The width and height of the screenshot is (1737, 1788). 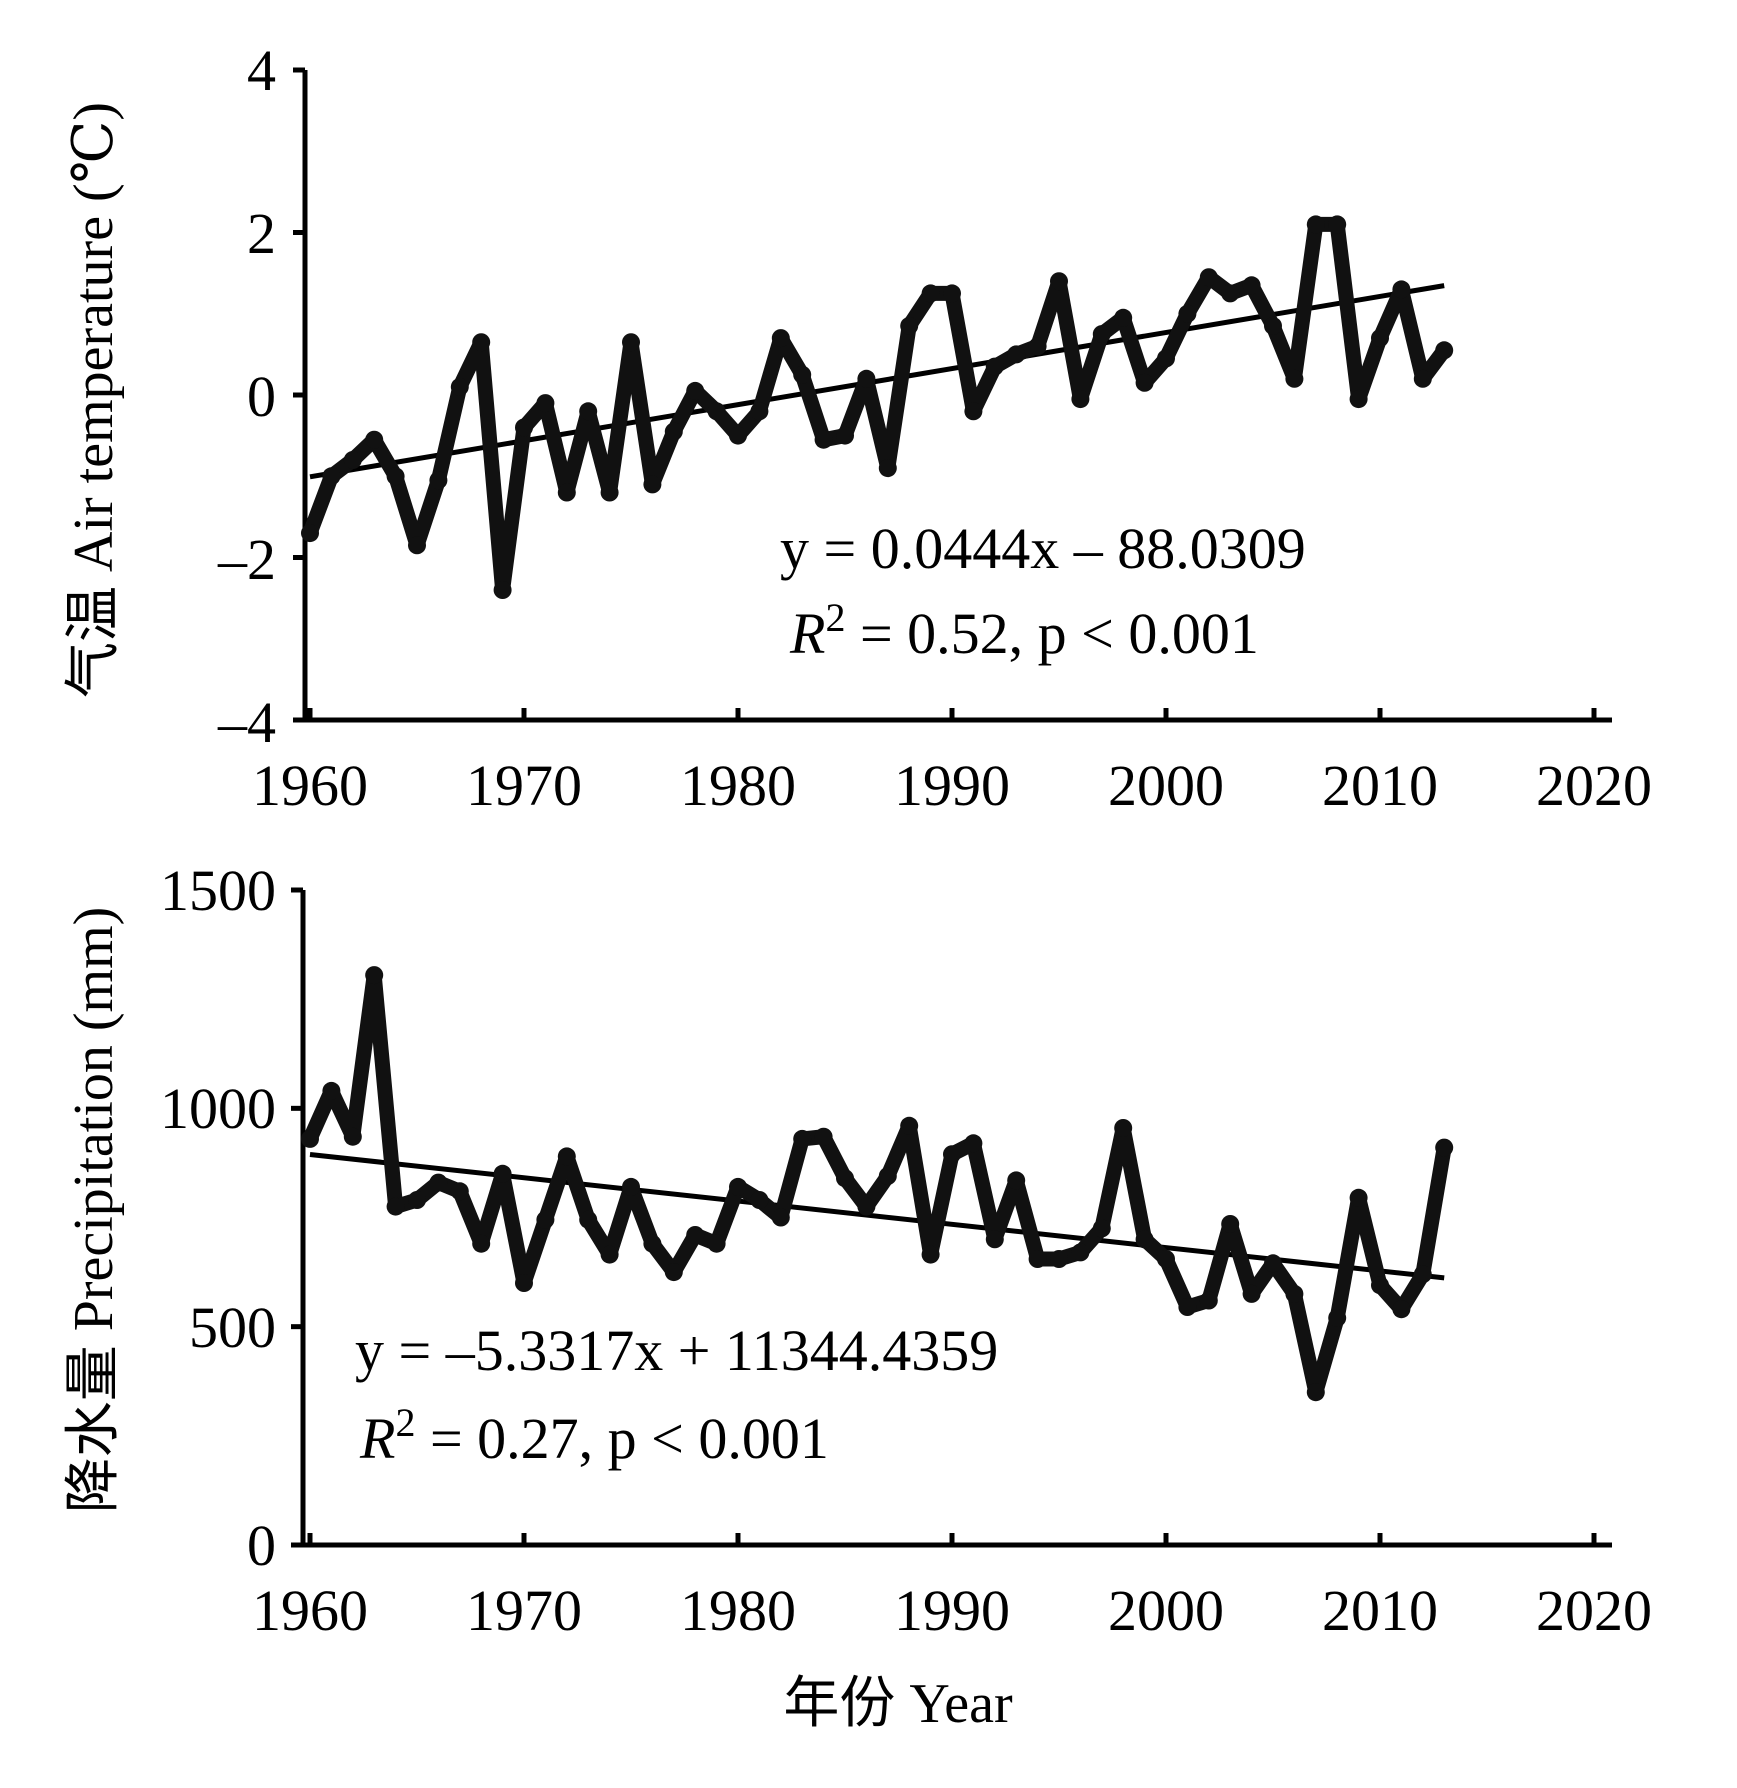 What do you see at coordinates (218, 1108) in the screenshot?
I see `y-tick-label: 1000` at bounding box center [218, 1108].